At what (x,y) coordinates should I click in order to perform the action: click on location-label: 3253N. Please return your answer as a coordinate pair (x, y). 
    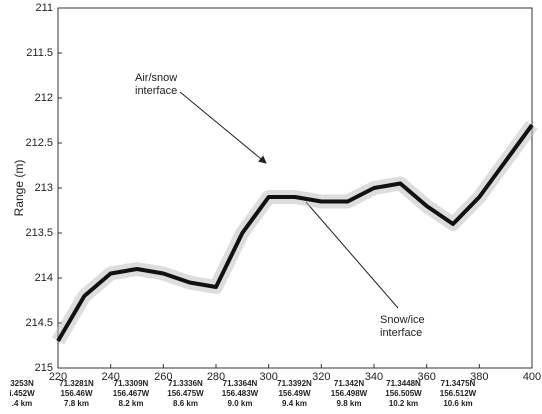
    Looking at the image, I should click on (22, 383).